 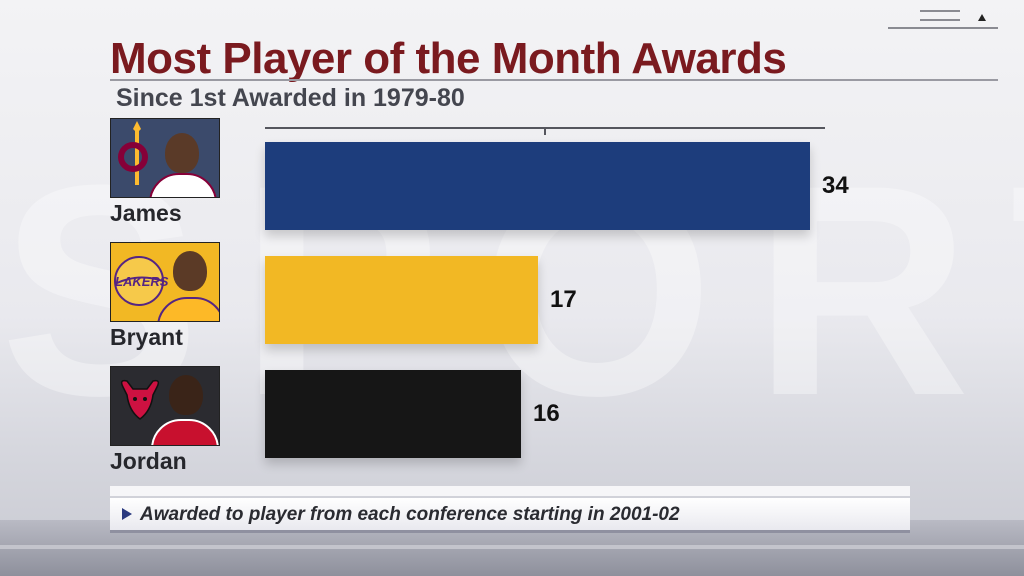 What do you see at coordinates (546, 413) in the screenshot?
I see `value-label-jordan: 16` at bounding box center [546, 413].